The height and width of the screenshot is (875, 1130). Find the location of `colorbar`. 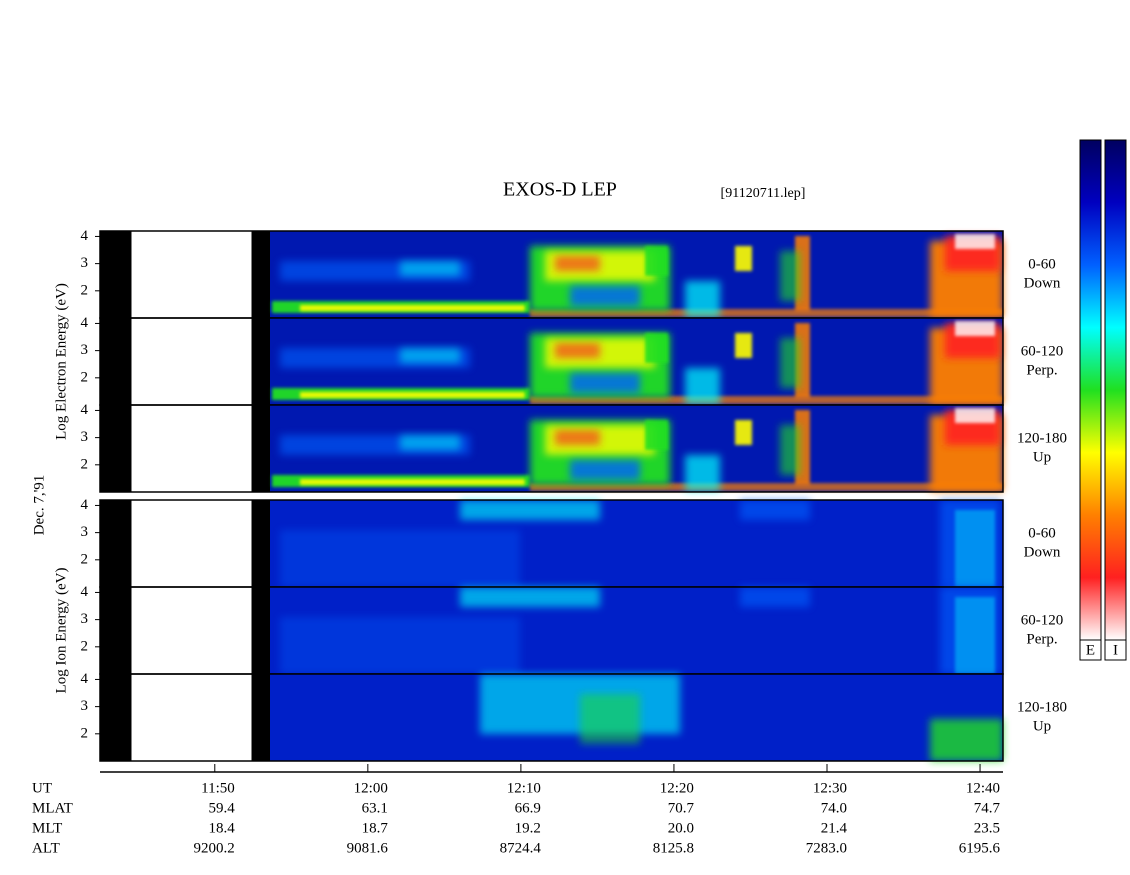

colorbar is located at coordinates (1115, 390).